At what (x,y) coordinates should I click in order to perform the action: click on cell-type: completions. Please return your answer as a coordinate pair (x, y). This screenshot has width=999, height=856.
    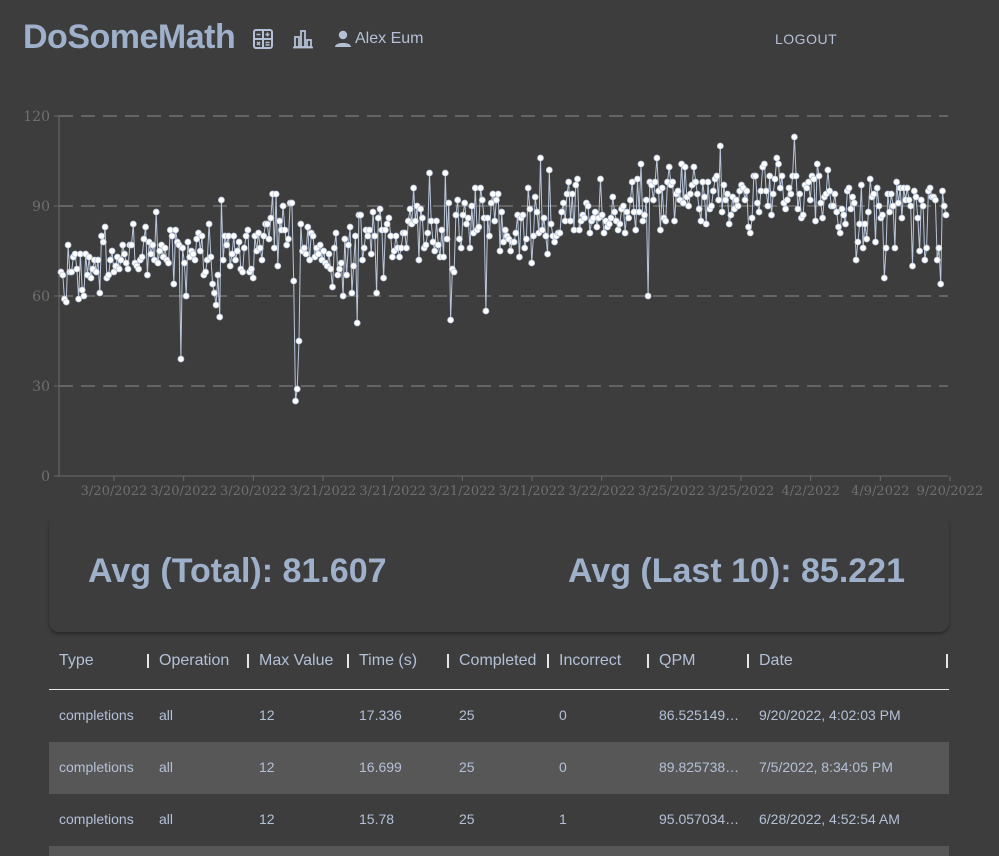
    Looking at the image, I should click on (96, 715).